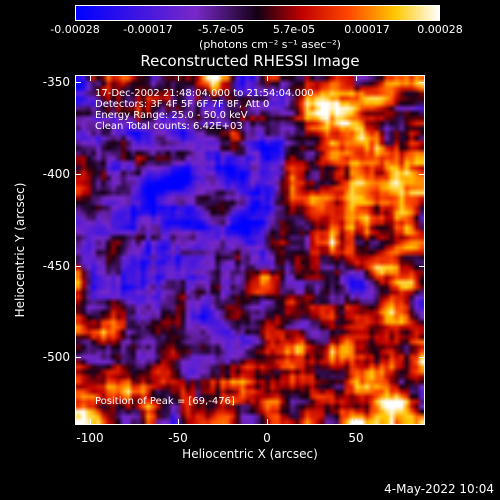 The height and width of the screenshot is (500, 500). What do you see at coordinates (250, 454) in the screenshot?
I see `x-axis-label: Heliocentric X (arcsec)` at bounding box center [250, 454].